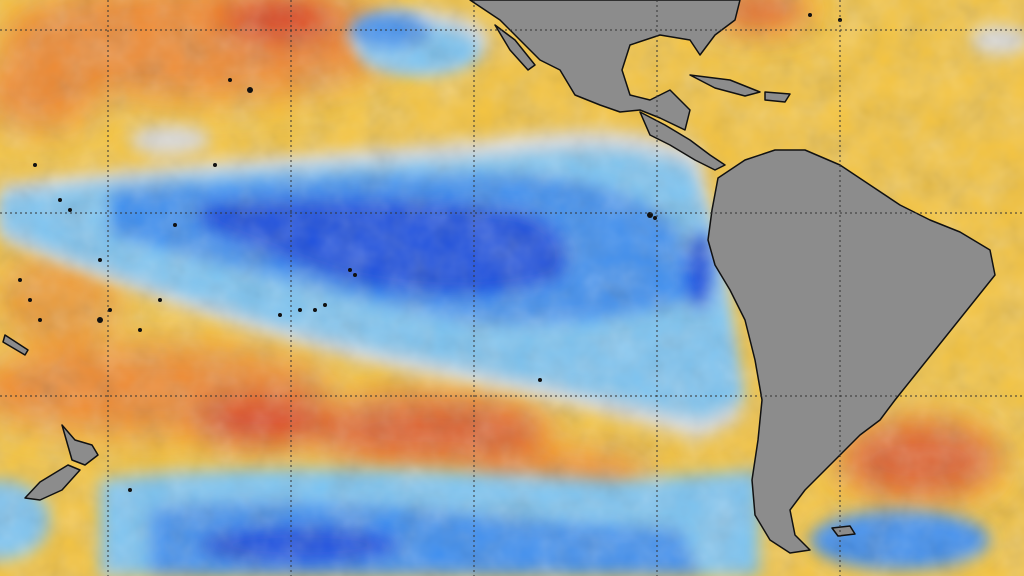 The image size is (1024, 576). What do you see at coordinates (725, 85) in the screenshot?
I see `cuba` at bounding box center [725, 85].